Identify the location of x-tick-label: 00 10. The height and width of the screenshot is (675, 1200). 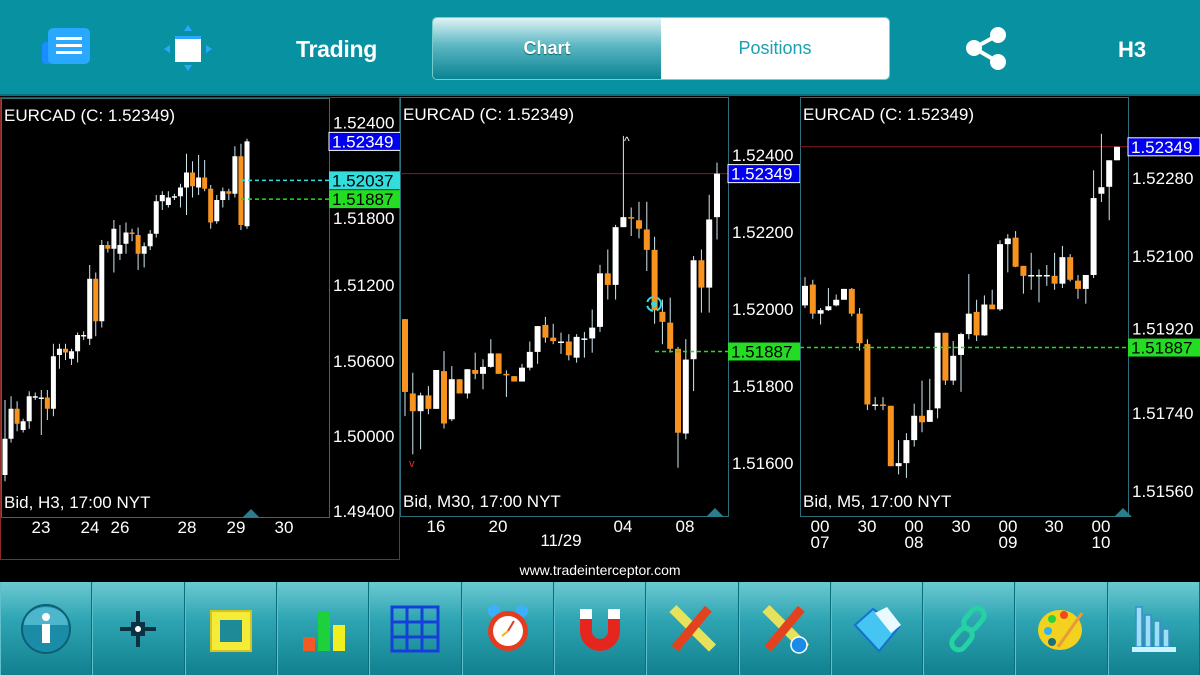
(1101, 534).